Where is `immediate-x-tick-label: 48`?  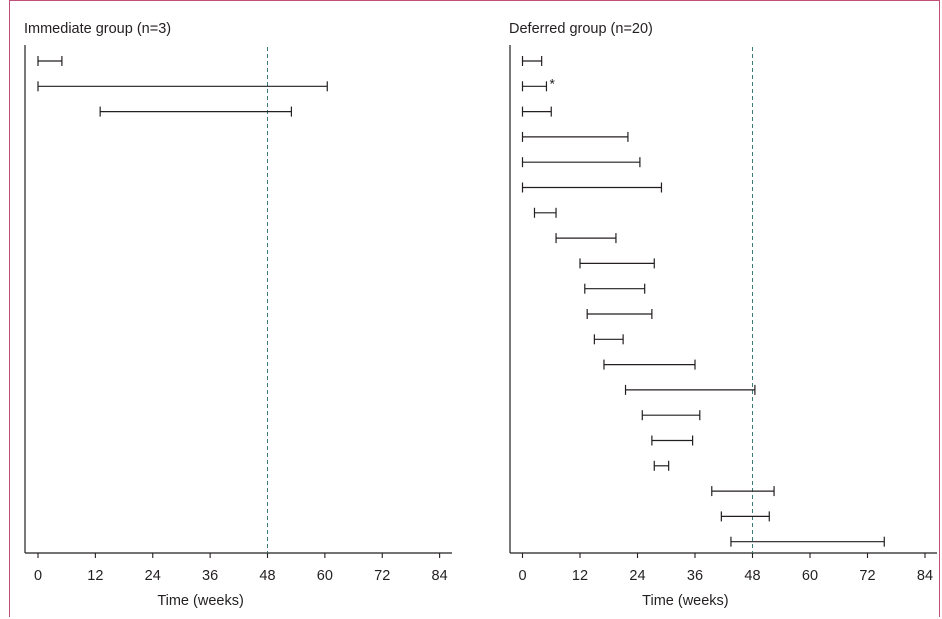 immediate-x-tick-label: 48 is located at coordinates (267, 576).